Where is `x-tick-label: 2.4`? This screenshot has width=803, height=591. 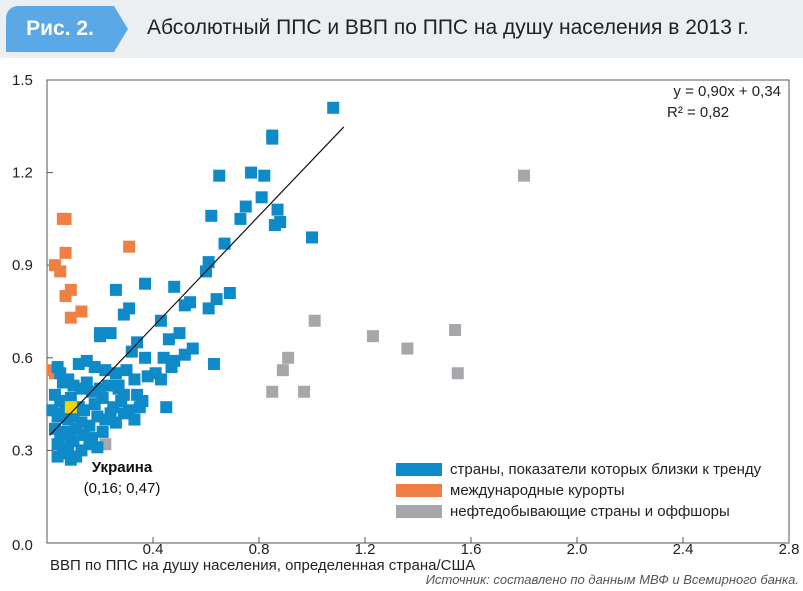
x-tick-label: 2.4 is located at coordinates (683, 549).